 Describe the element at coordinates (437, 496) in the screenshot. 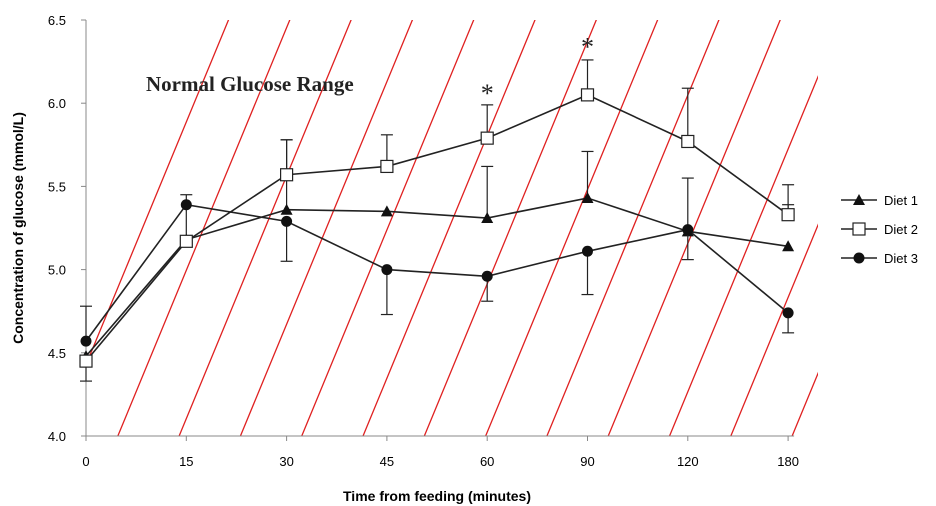

I see `x-axis-title: Time from feeding (minutes)` at that location.